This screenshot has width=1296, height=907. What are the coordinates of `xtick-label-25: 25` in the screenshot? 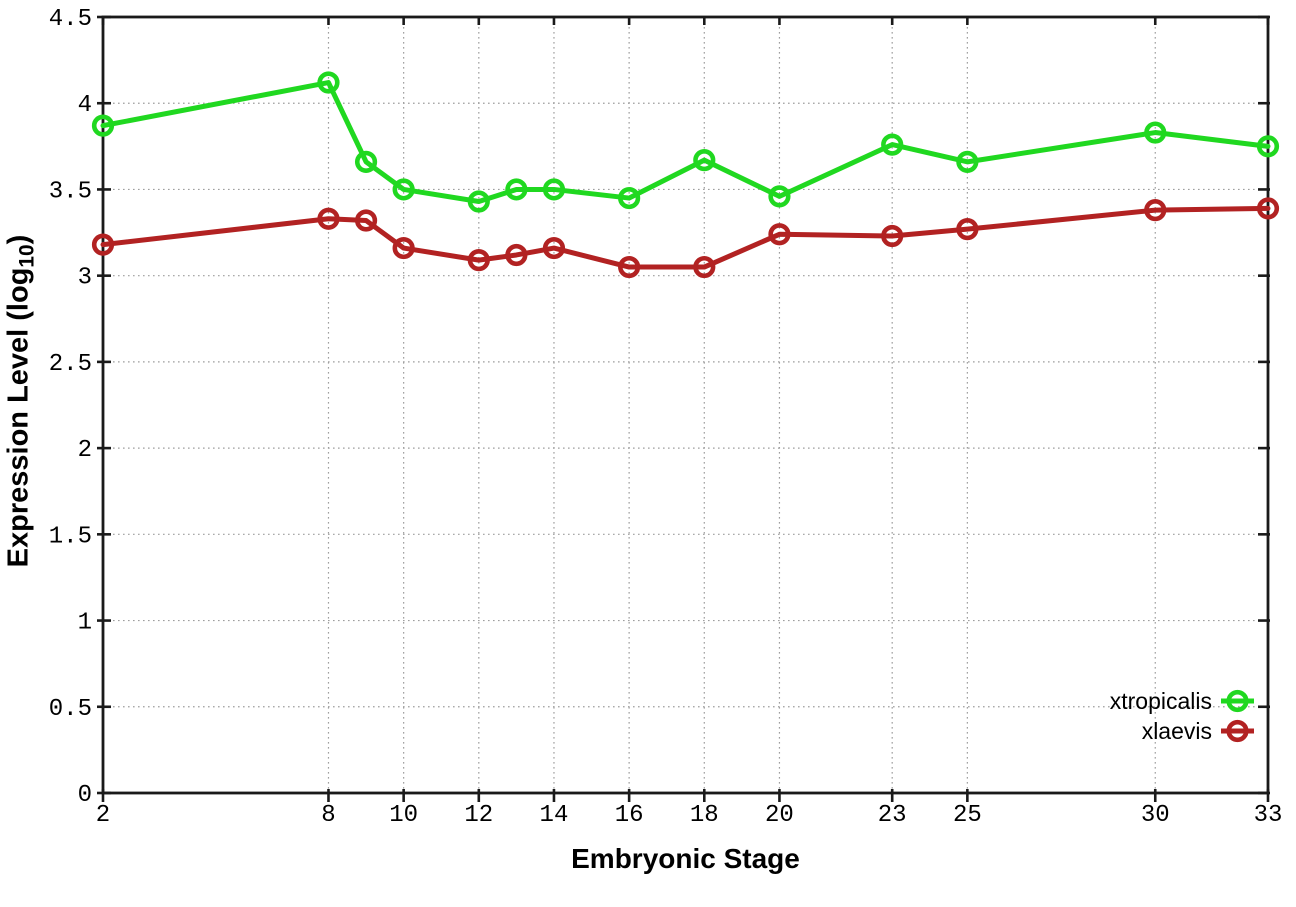 It's located at (967, 815).